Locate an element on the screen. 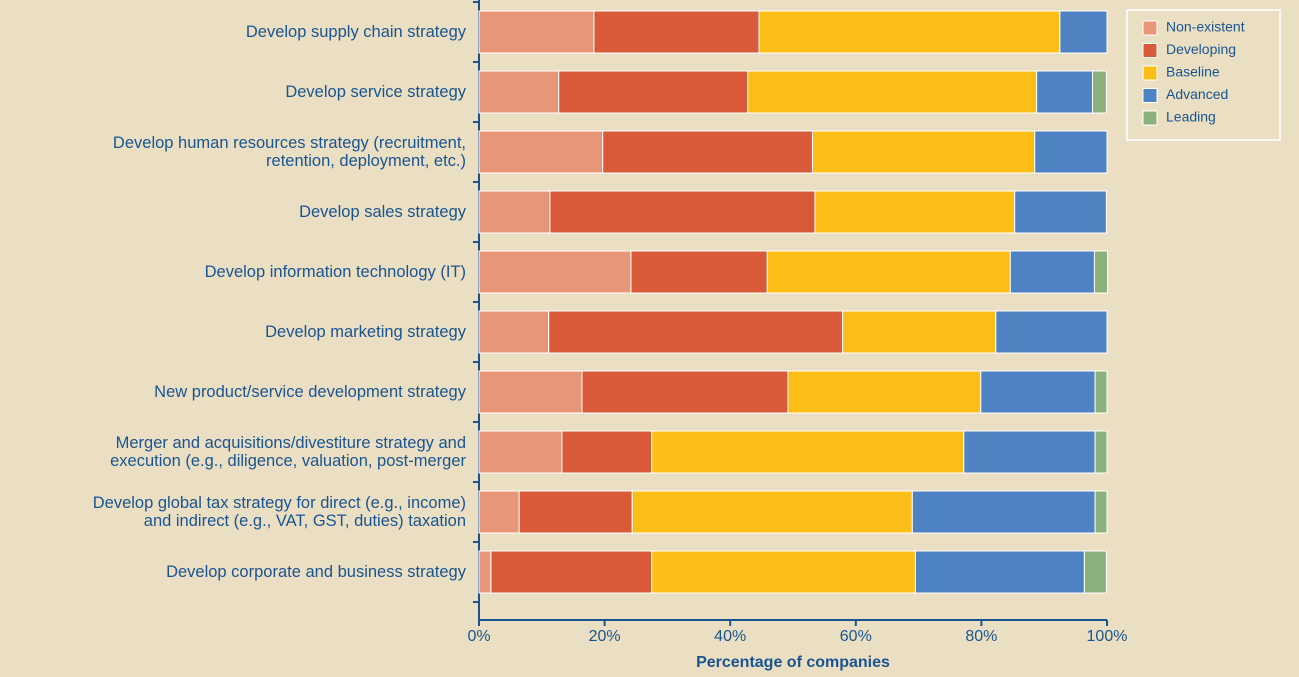 Image resolution: width=1299 pixels, height=677 pixels. category-label: Develop information technology (IT) is located at coordinates (335, 272).